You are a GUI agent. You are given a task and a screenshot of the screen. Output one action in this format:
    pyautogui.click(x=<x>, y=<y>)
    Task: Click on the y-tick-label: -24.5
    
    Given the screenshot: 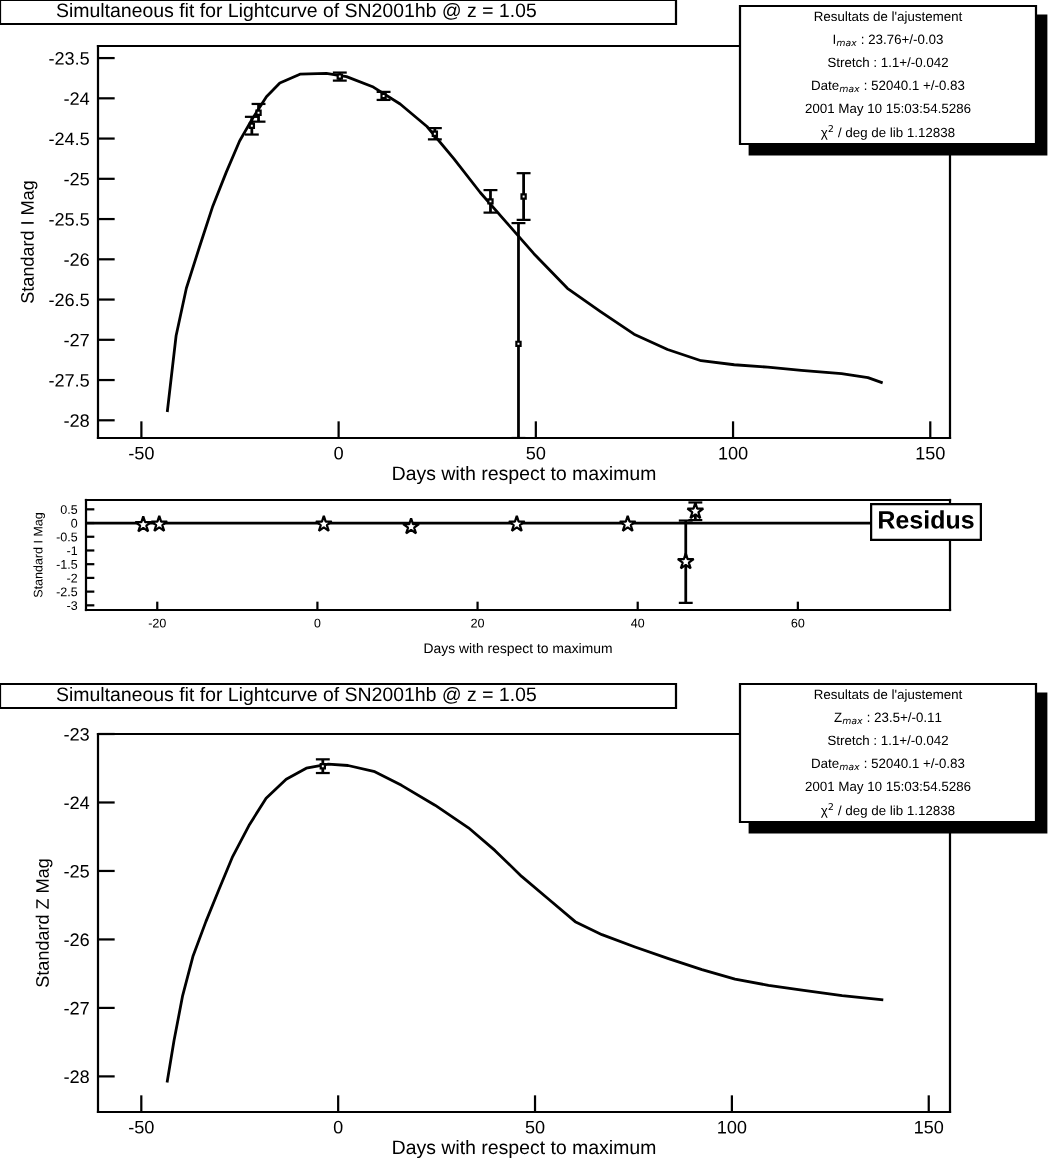 What is the action you would take?
    pyautogui.click(x=69, y=139)
    